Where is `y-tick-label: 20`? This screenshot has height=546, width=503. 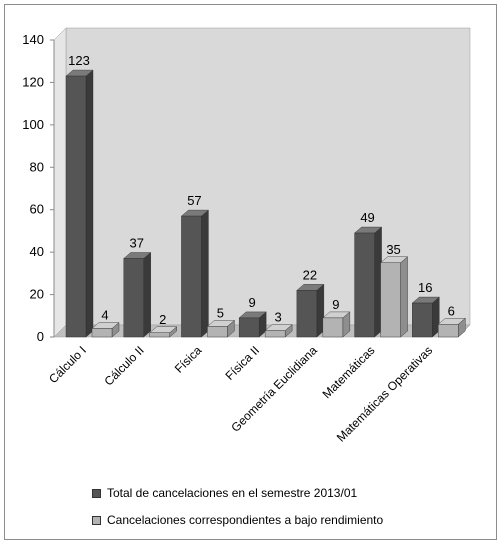 y-tick-label: 20 is located at coordinates (37, 294).